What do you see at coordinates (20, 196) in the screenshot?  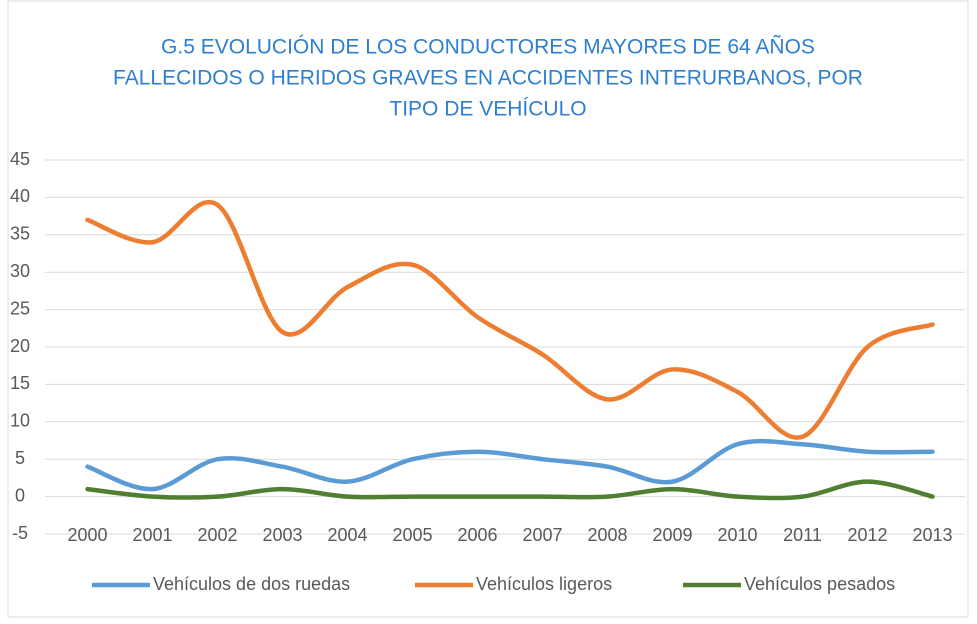 I see `y-tick-label: 40` at bounding box center [20, 196].